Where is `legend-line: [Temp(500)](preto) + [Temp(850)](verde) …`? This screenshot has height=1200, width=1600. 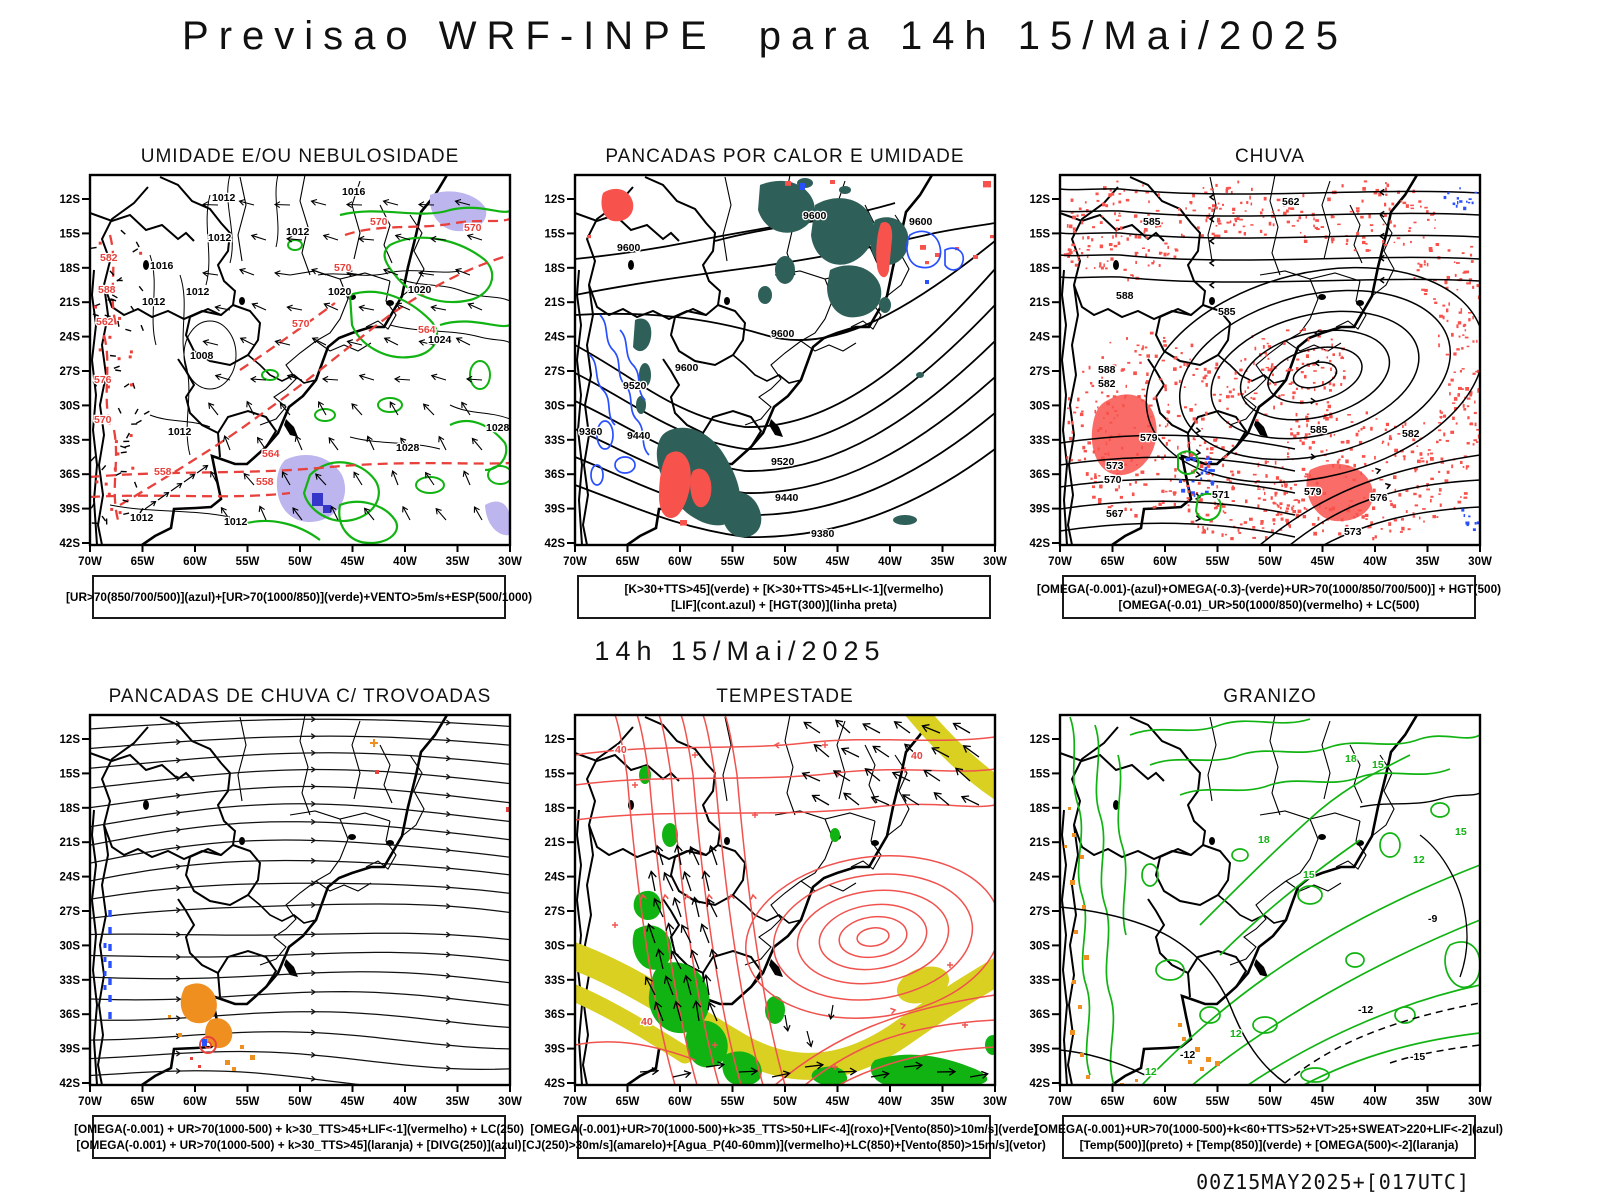 legend-line: [Temp(500)](preto) + [Temp(850)](verde) … is located at coordinates (1269, 1145).